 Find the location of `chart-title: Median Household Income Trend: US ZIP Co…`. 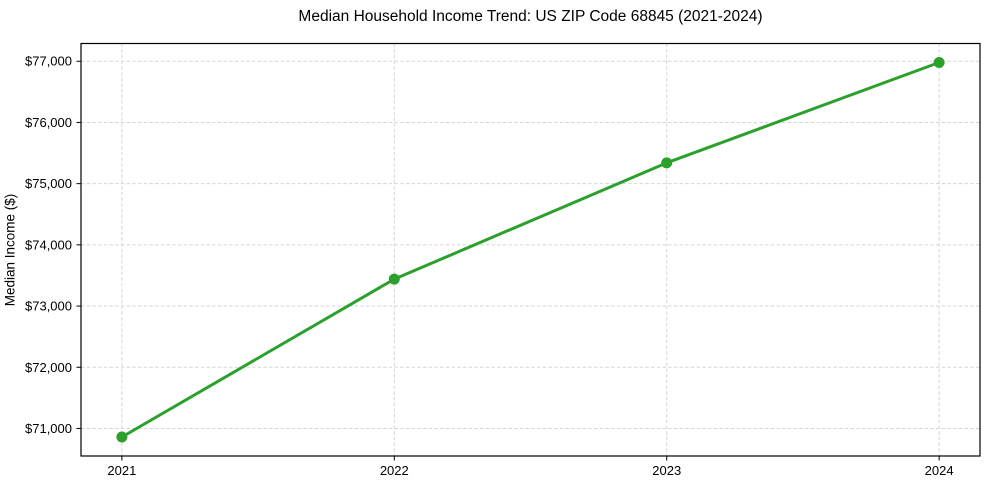

chart-title: Median Household Income Trend: US ZIP Co… is located at coordinates (530, 16).